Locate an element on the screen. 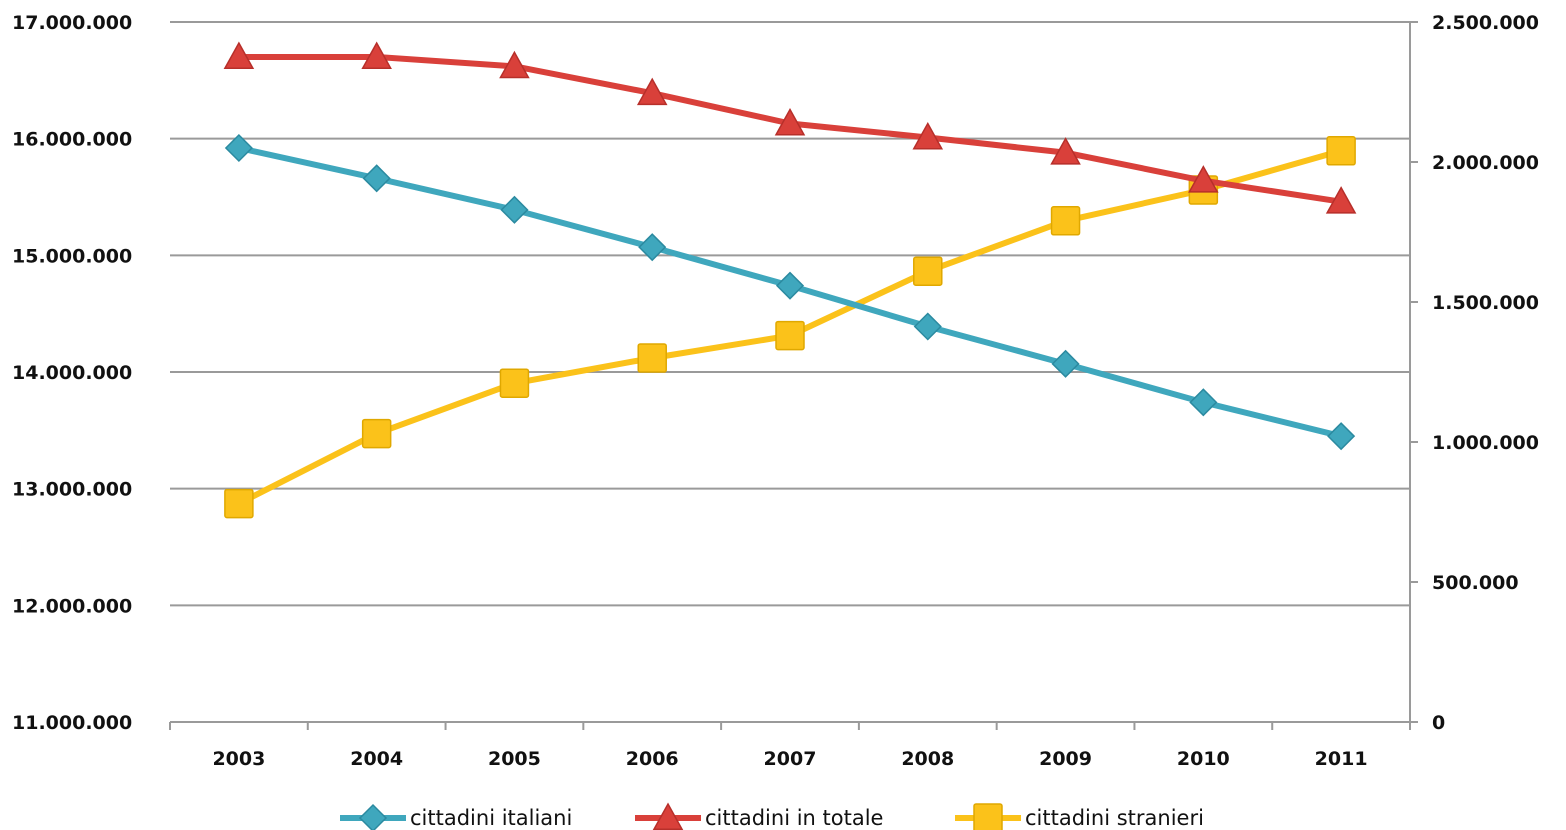  right-axis-tick-label: 1.000.000 is located at coordinates (1485, 443).